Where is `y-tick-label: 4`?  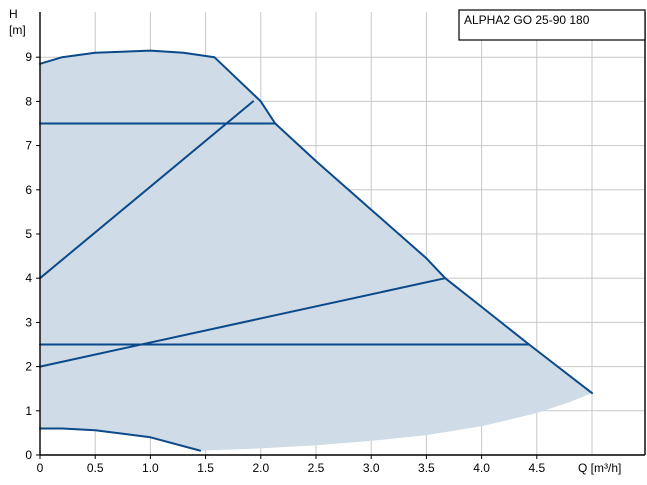 y-tick-label: 4 is located at coordinates (28, 278).